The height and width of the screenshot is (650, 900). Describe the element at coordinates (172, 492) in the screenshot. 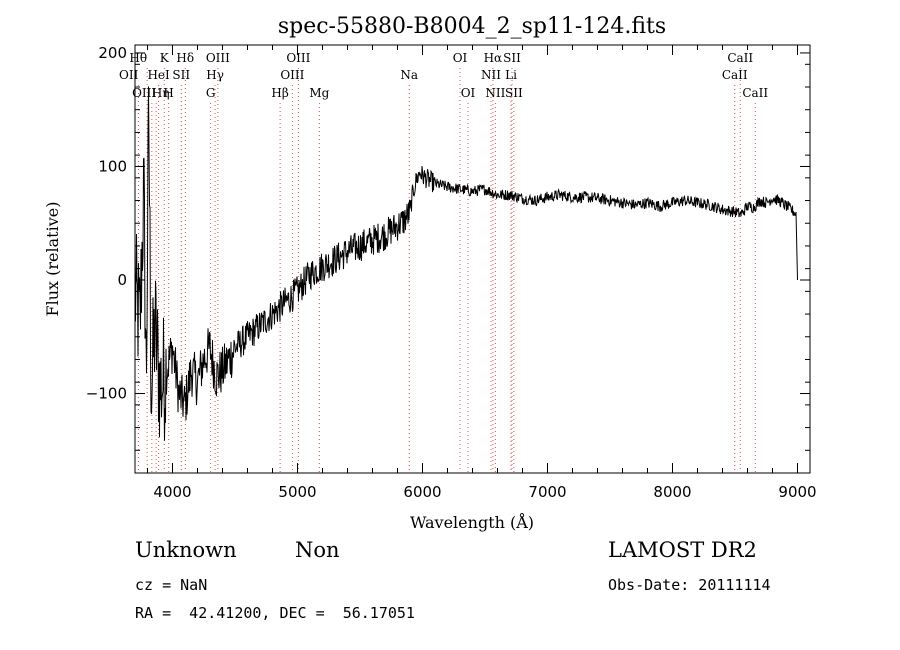

I see `x-tick-label: 4000` at that location.